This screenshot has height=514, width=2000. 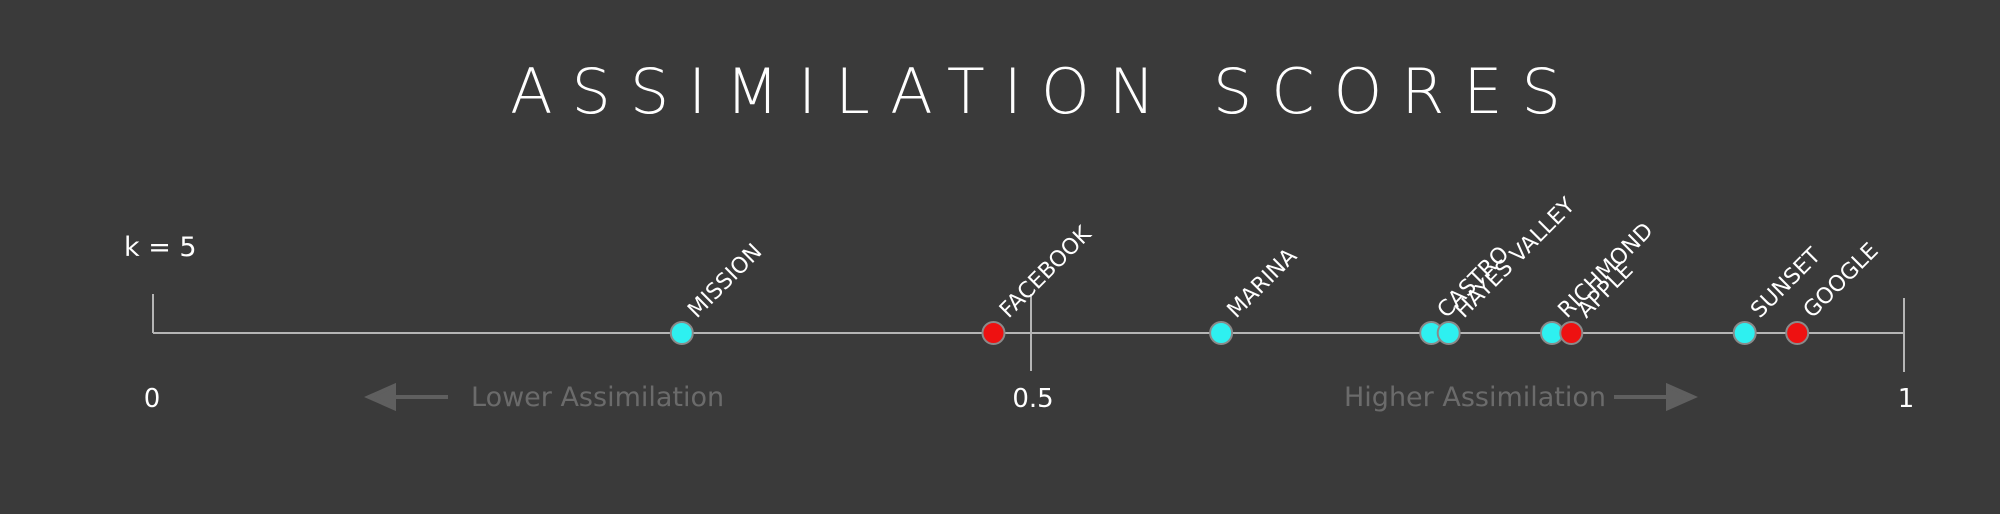 What do you see at coordinates (681, 333) in the screenshot?
I see `point-mission` at bounding box center [681, 333].